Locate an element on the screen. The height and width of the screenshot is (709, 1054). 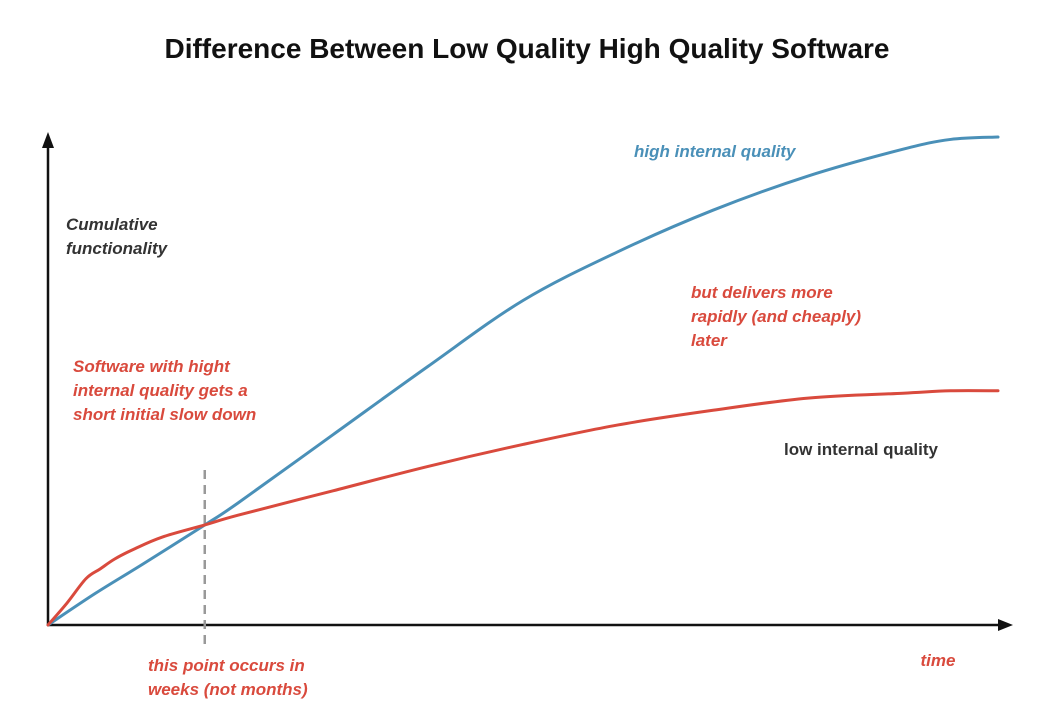
series-label-low-internal-quality: low internal quality is located at coordinates (861, 449).